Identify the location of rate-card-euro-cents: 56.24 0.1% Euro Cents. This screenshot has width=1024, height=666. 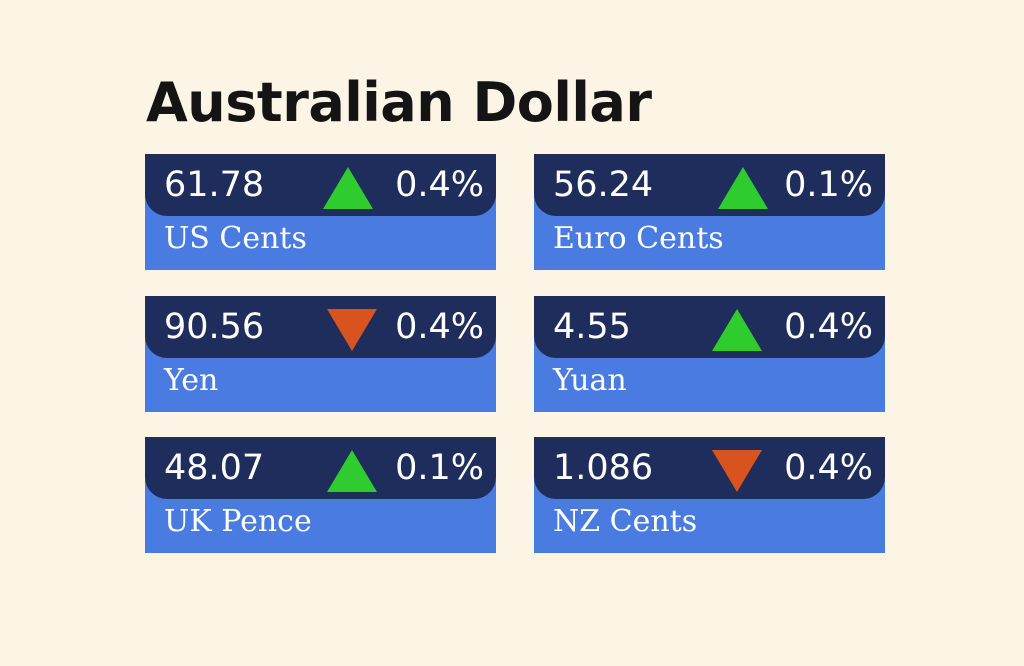
(709, 212).